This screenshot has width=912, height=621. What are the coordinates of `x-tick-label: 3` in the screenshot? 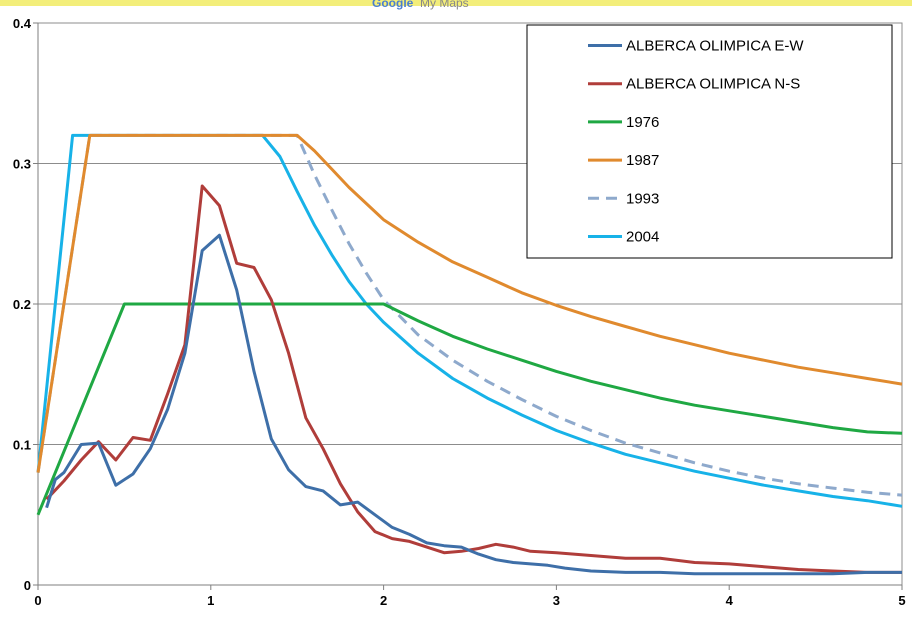 It's located at (556, 600).